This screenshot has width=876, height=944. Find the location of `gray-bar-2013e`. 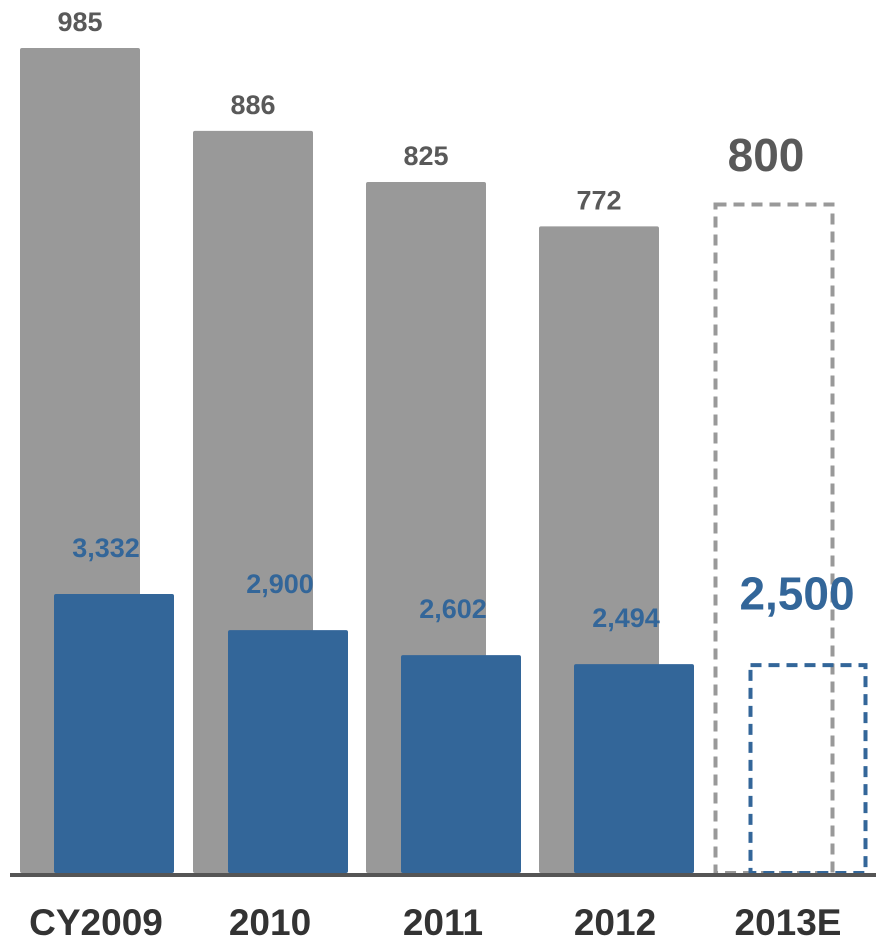

gray-bar-2013e is located at coordinates (774, 539).